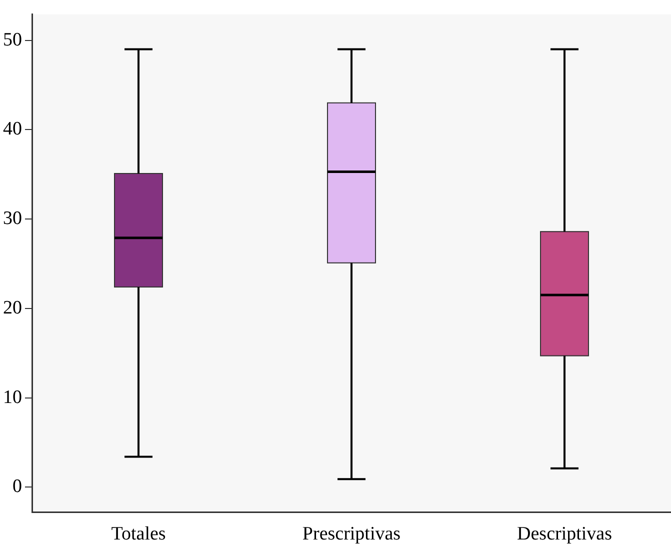 The width and height of the screenshot is (671, 553). What do you see at coordinates (12, 397) in the screenshot?
I see `y-tick-label: 10` at bounding box center [12, 397].